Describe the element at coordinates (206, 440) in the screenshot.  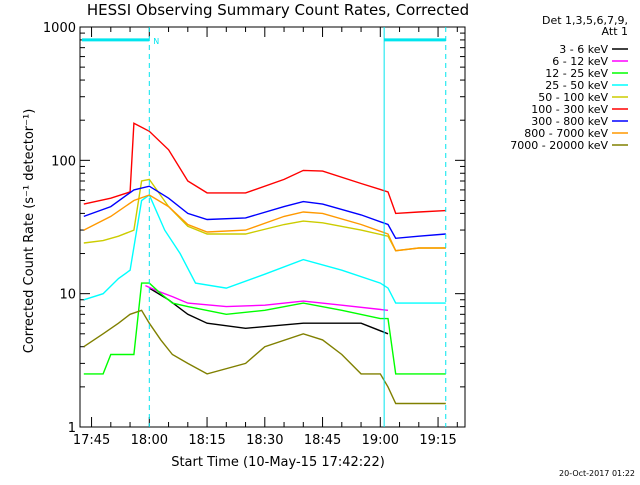
I see `x-tick-label: 18:15` at that location.